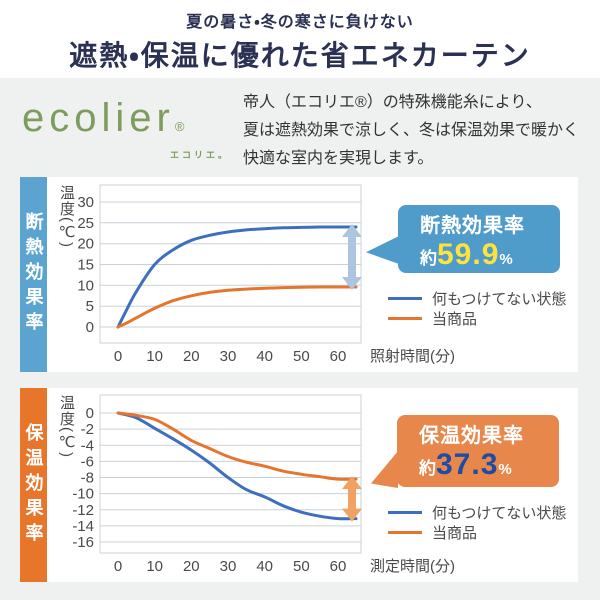 The width and height of the screenshot is (600, 600). I want to click on retention-callout: 保温効果率 約37.3%, so click(478, 451).